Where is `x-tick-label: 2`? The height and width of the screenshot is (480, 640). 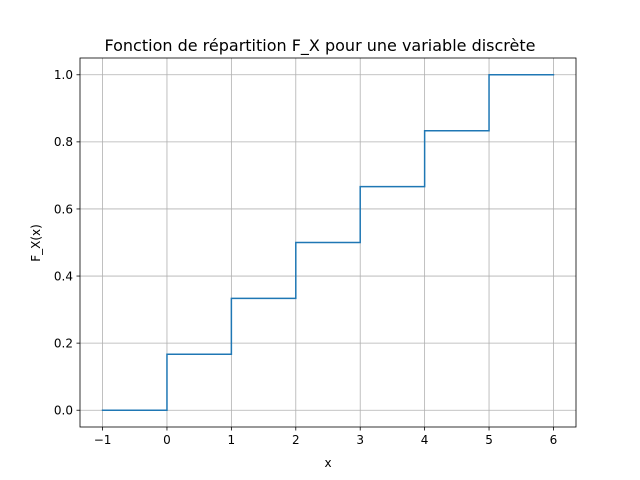
x-tick-label: 2 is located at coordinates (296, 440).